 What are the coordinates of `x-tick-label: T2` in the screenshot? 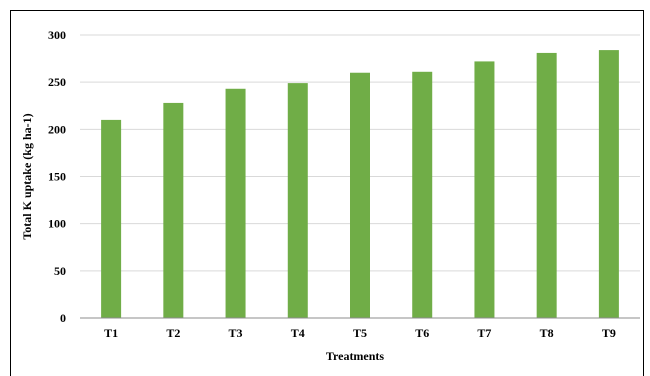 It's located at (173, 333).